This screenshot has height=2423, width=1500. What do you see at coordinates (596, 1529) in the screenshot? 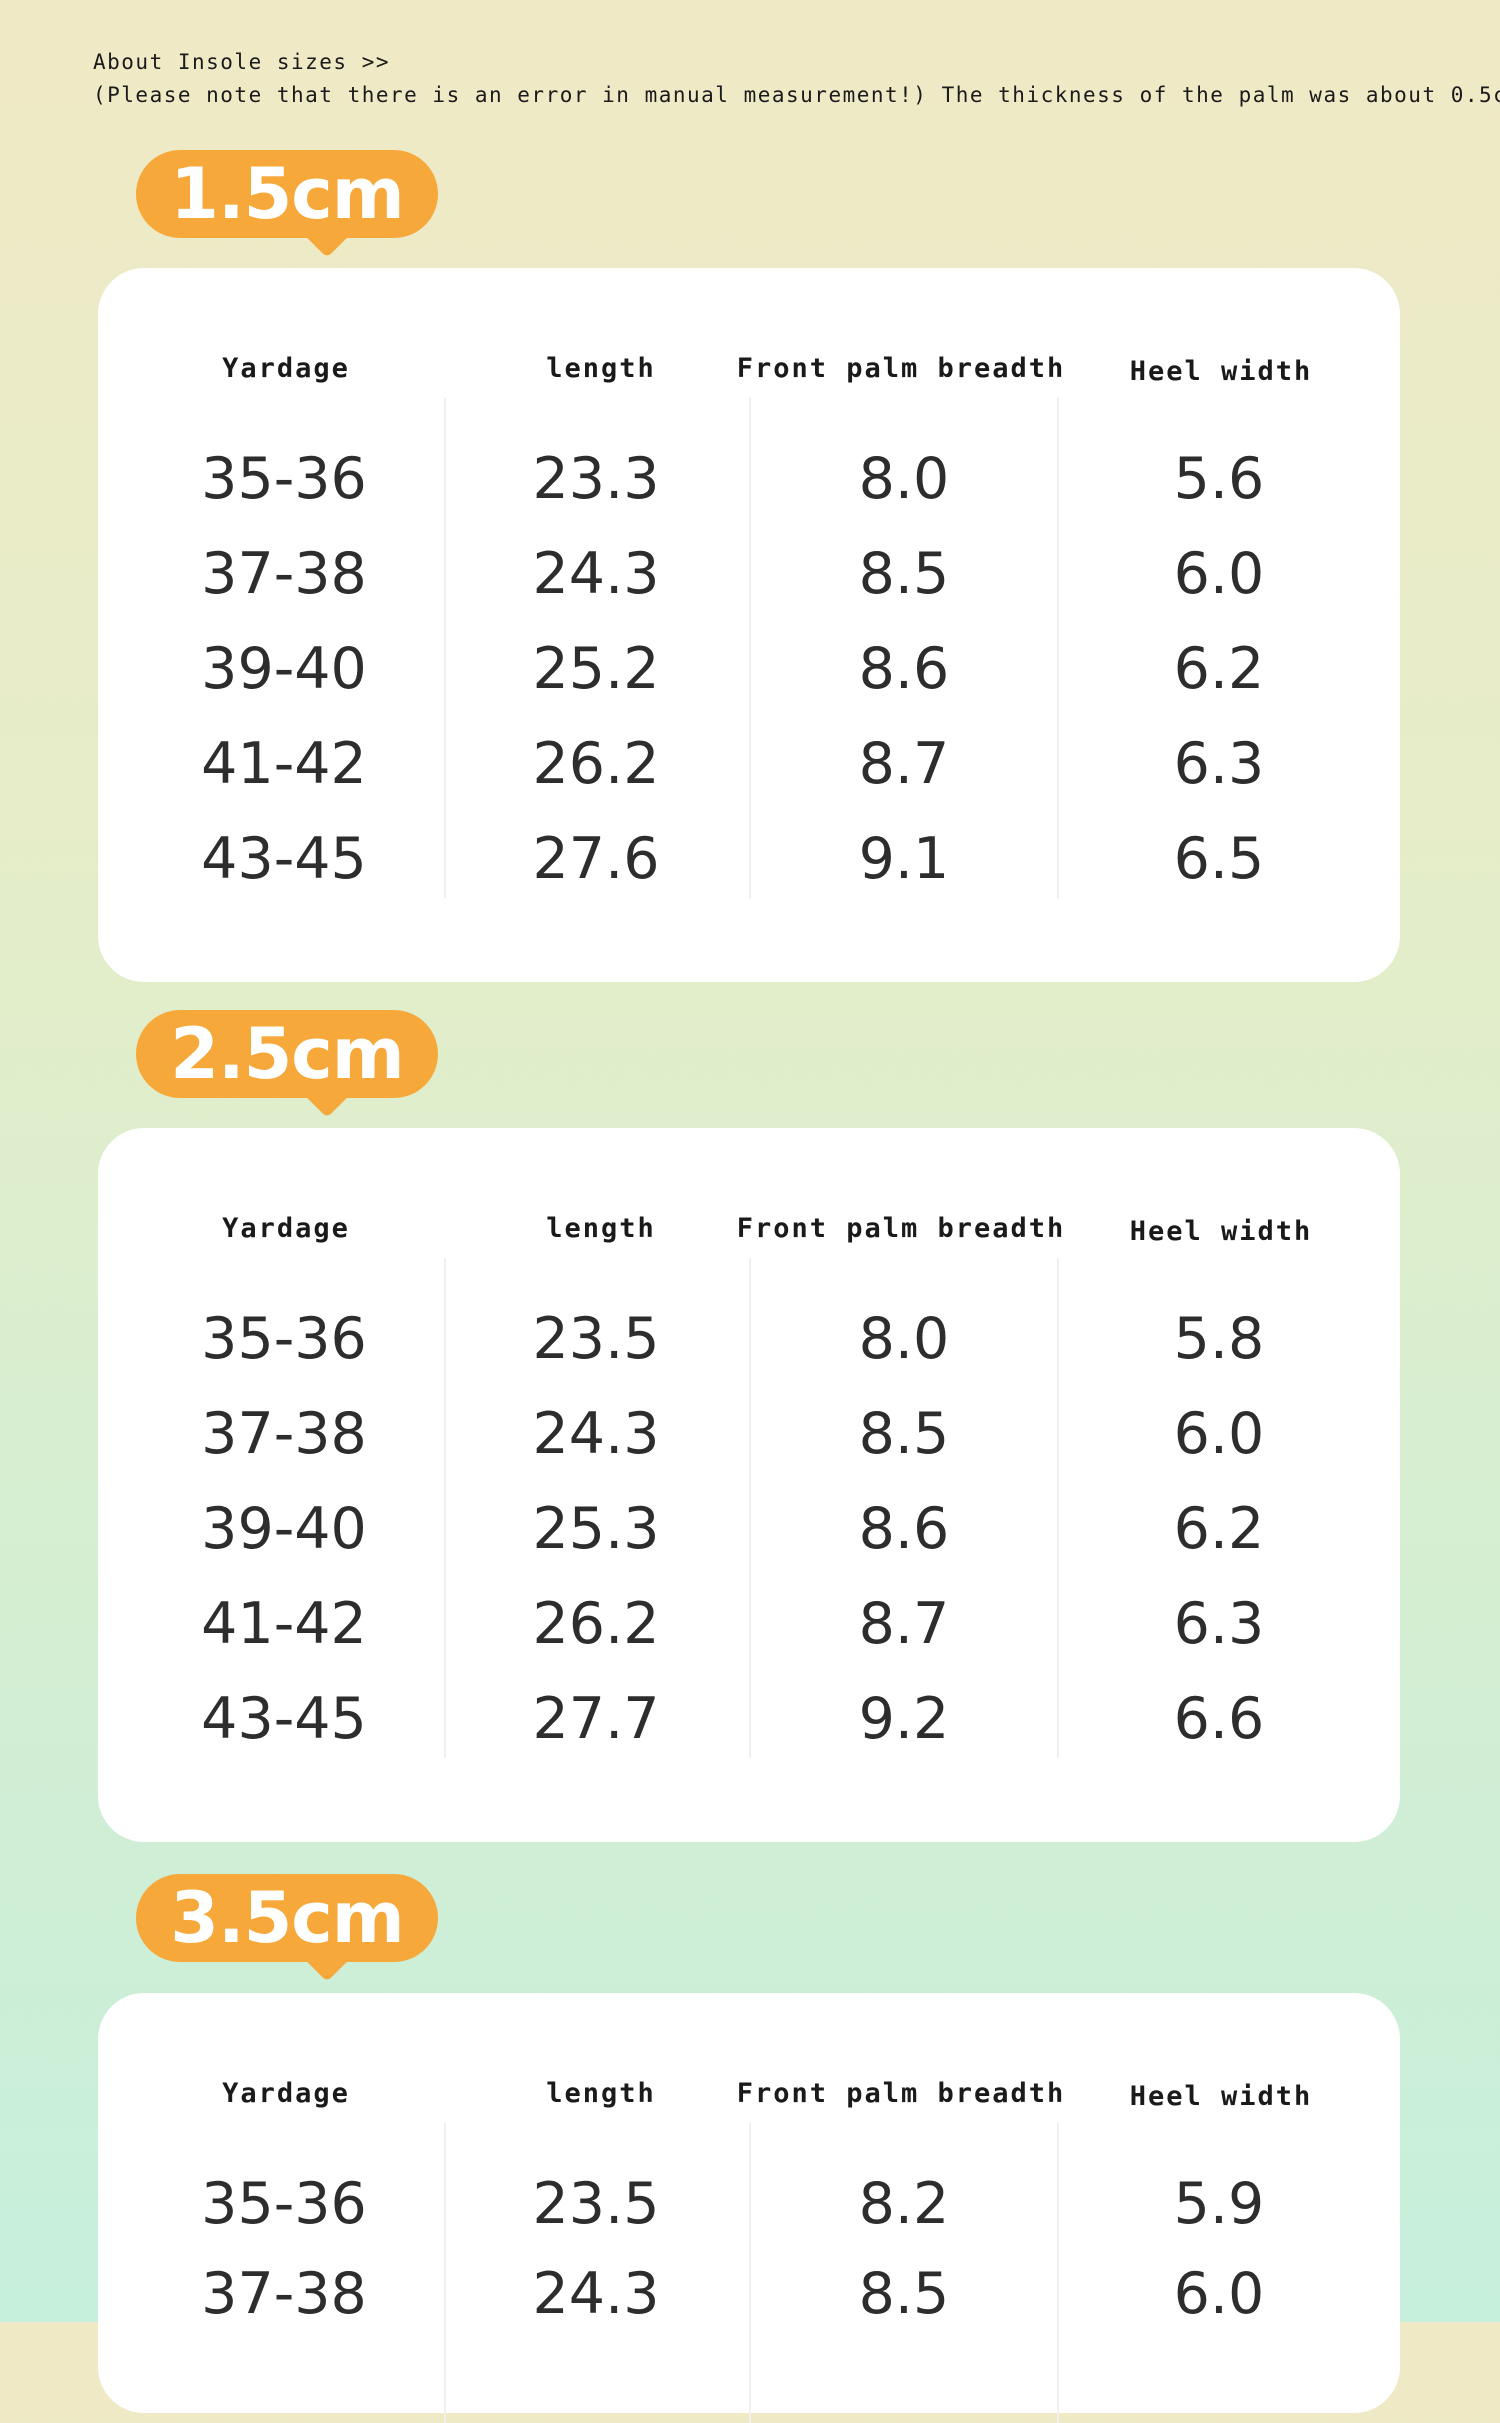
I see `cell-length: 25.3` at bounding box center [596, 1529].